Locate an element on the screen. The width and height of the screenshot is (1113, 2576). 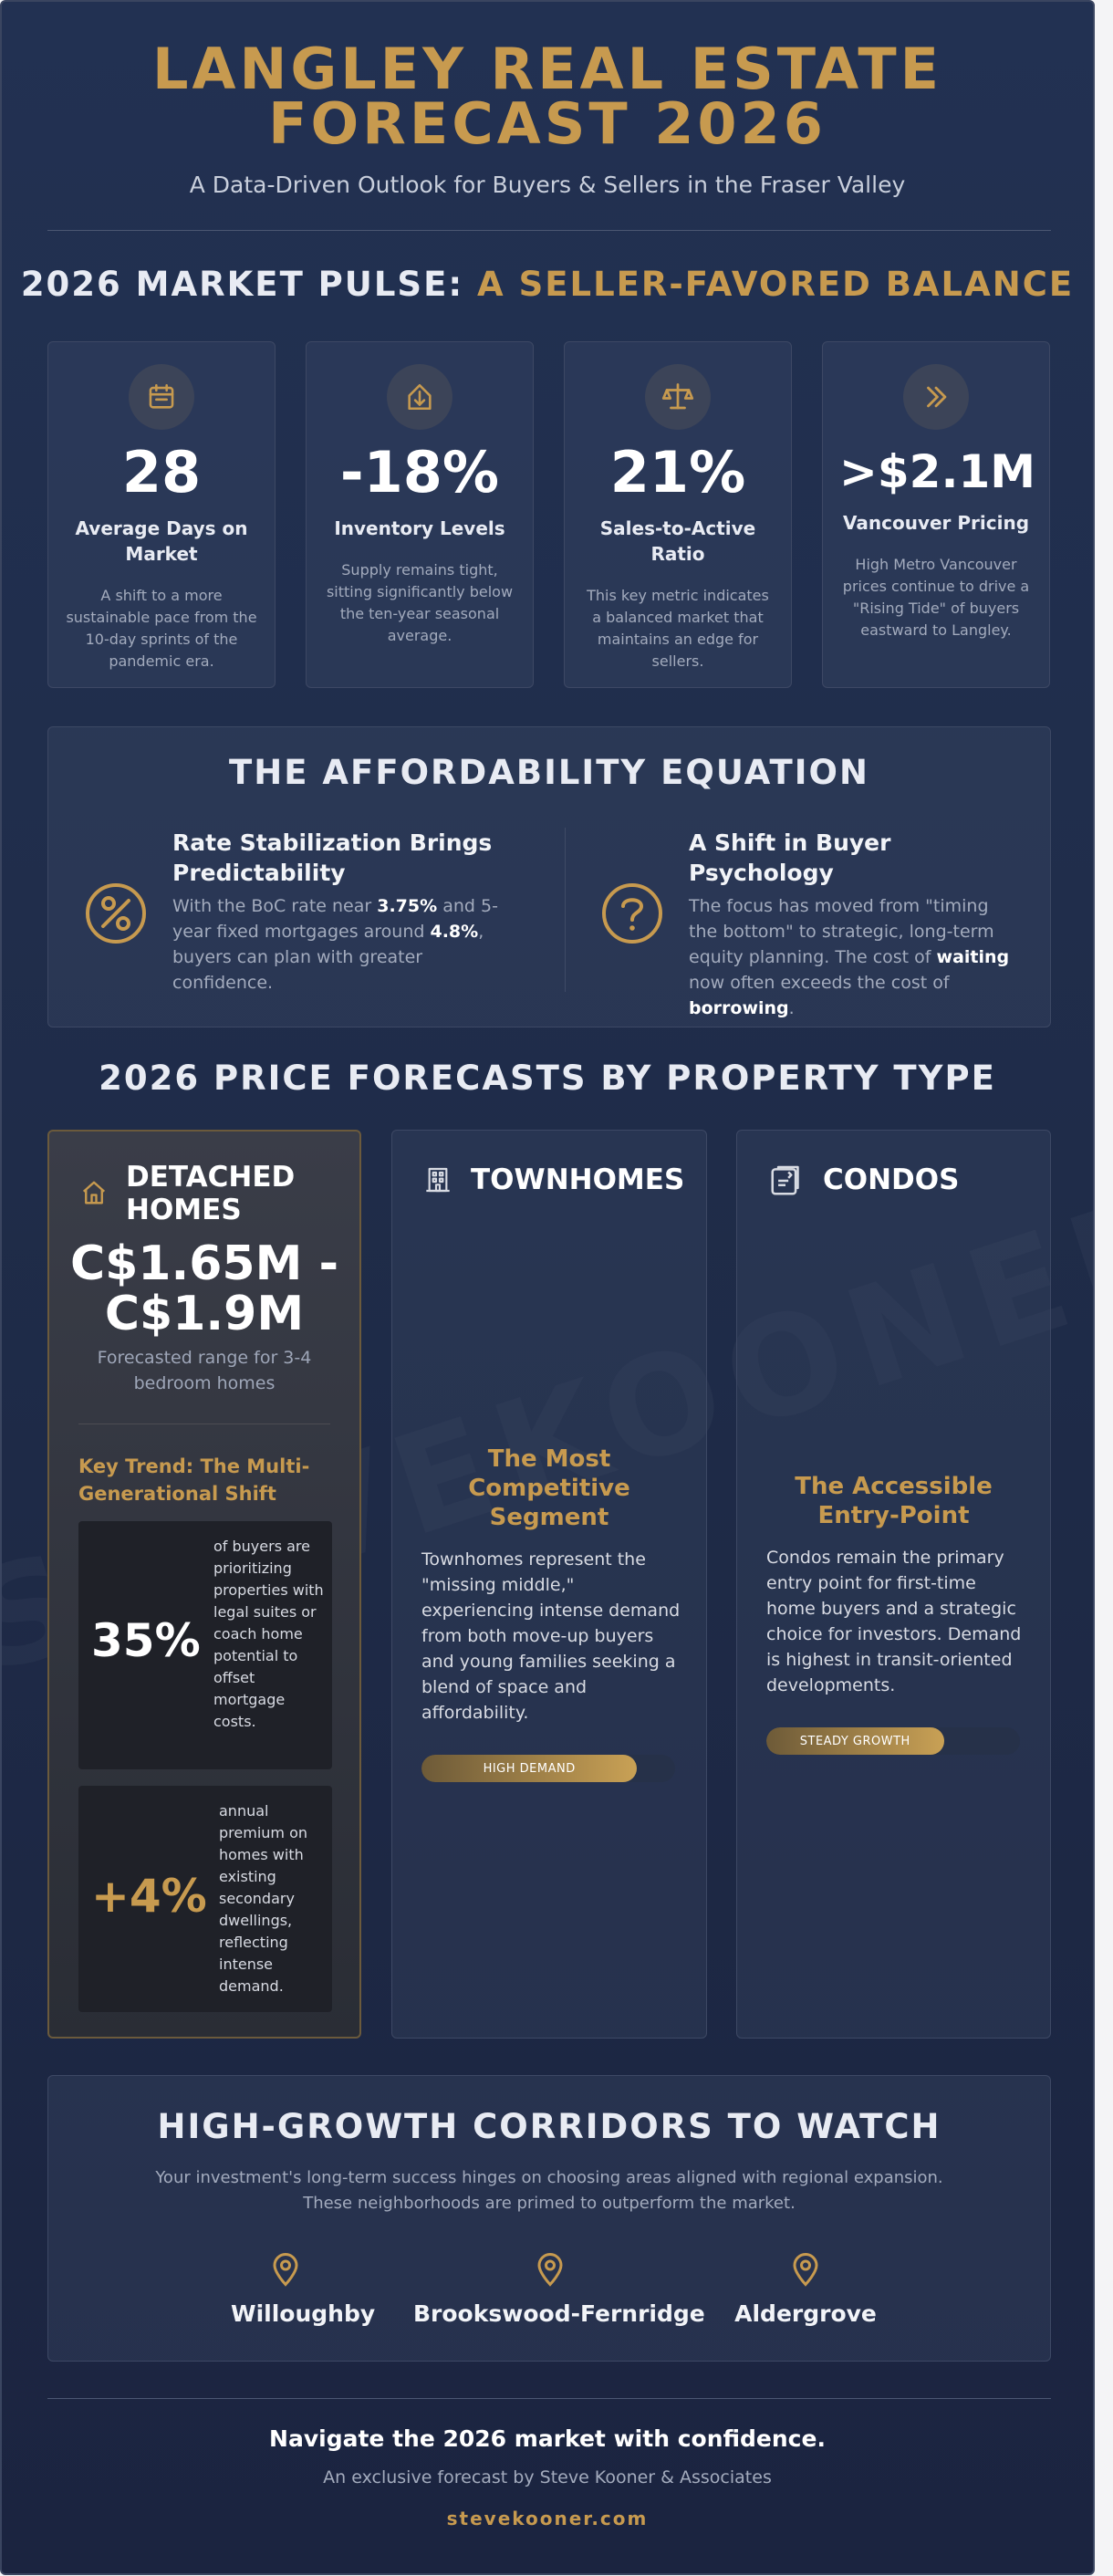
townhomes-demand-bar: HIGH DEMAND is located at coordinates (548, 1768).